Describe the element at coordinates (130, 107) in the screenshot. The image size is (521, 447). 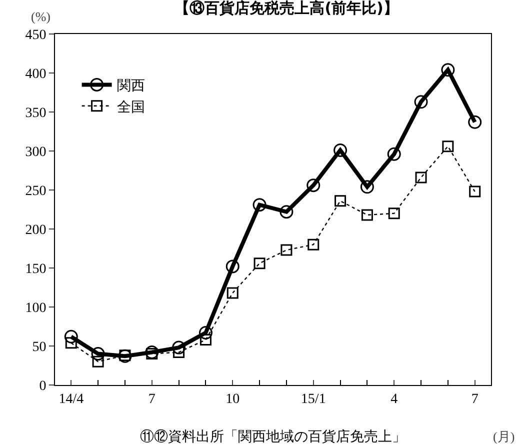
I see `legend-label: 全国` at that location.